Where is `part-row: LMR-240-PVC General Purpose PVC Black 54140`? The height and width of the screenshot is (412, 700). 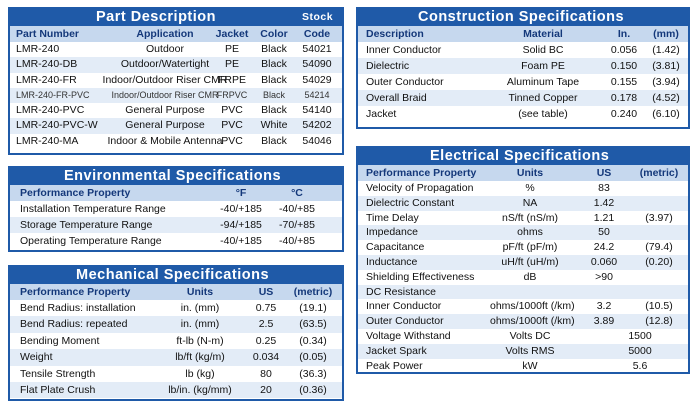
part-row: LMR-240-PVC General Purpose PVC Black 54140 is located at coordinates (176, 110).